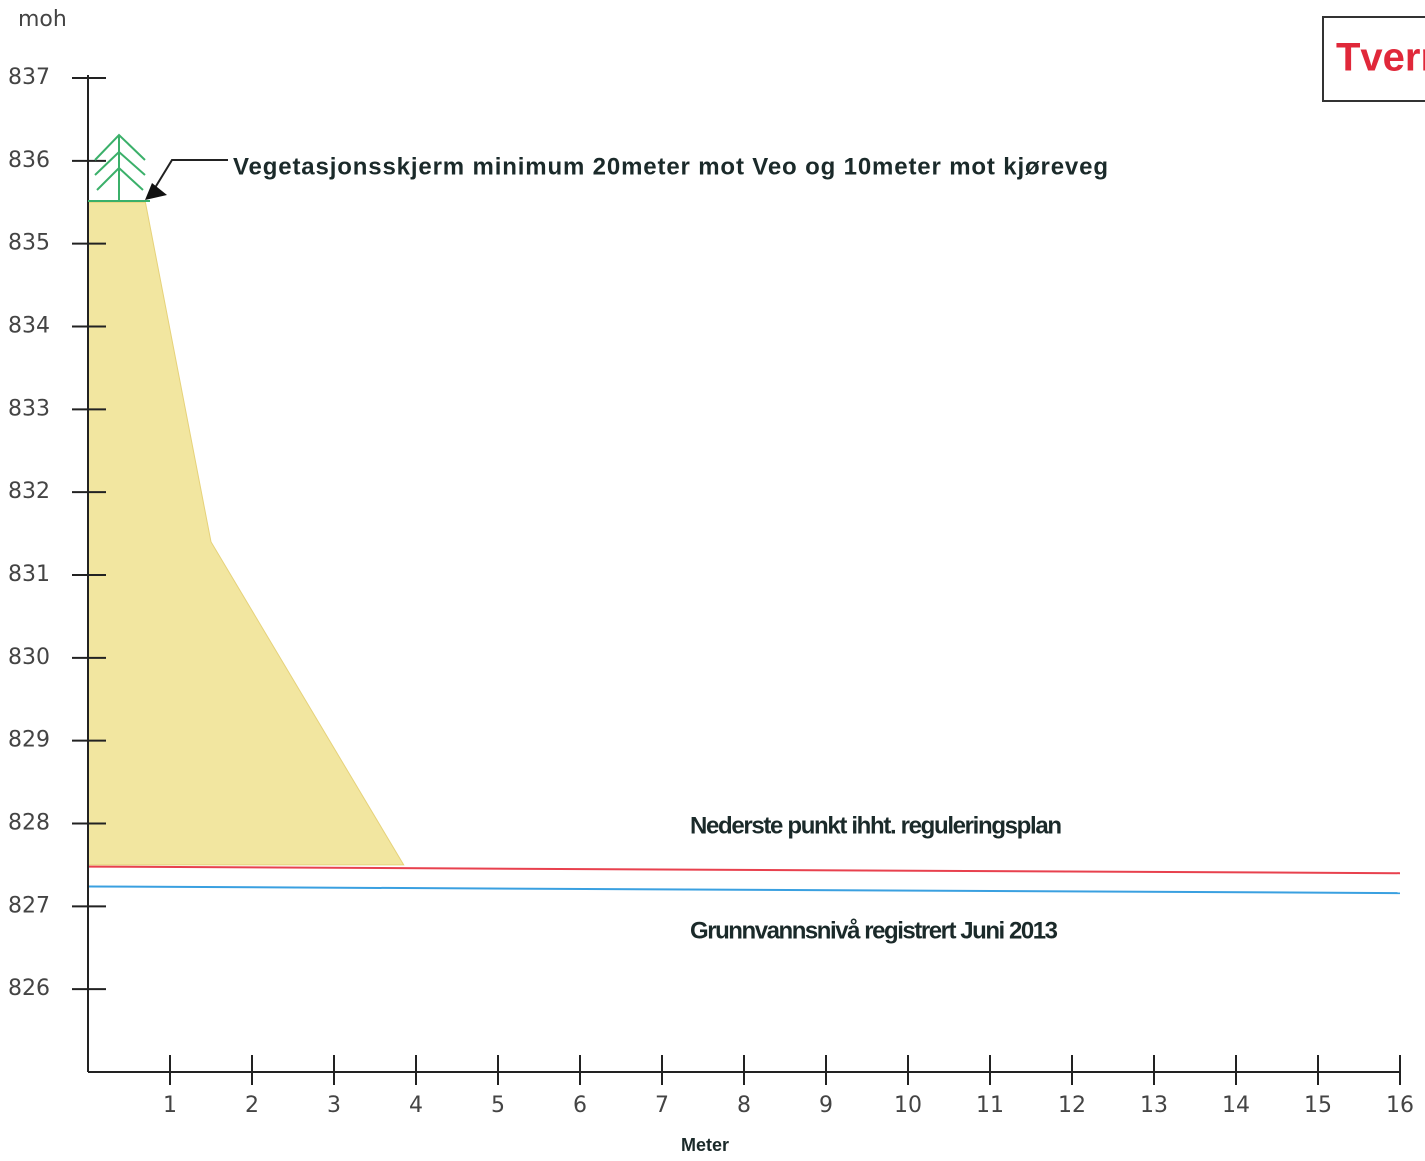  Describe the element at coordinates (990, 1105) in the screenshot. I see `x-tick-label: 11` at that location.